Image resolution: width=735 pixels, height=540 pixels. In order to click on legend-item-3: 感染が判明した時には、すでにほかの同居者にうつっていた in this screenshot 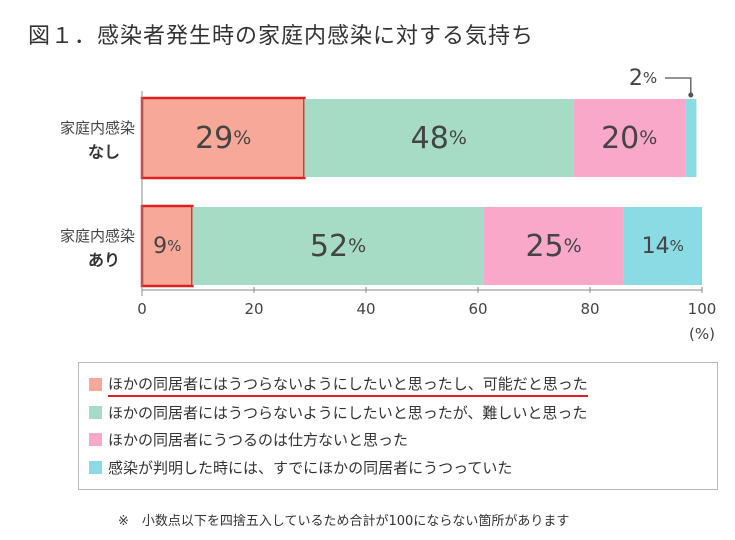, I will do `click(398, 468)`.